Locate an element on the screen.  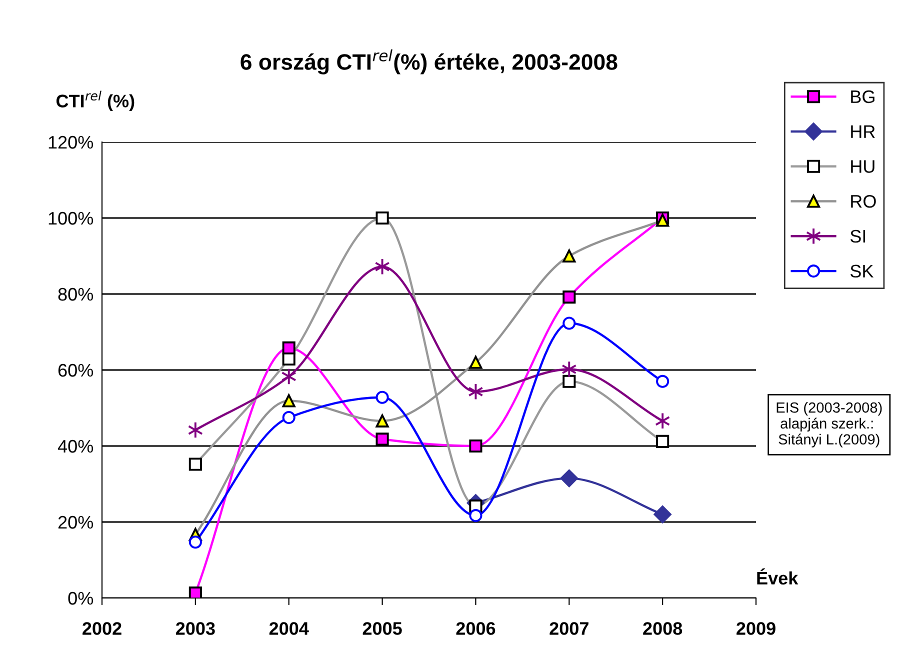
legend-label: HR is located at coordinates (863, 131).